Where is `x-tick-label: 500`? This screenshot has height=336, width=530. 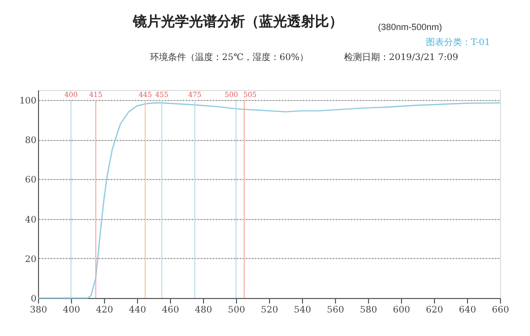
x-tick-label: 500 is located at coordinates (237, 311).